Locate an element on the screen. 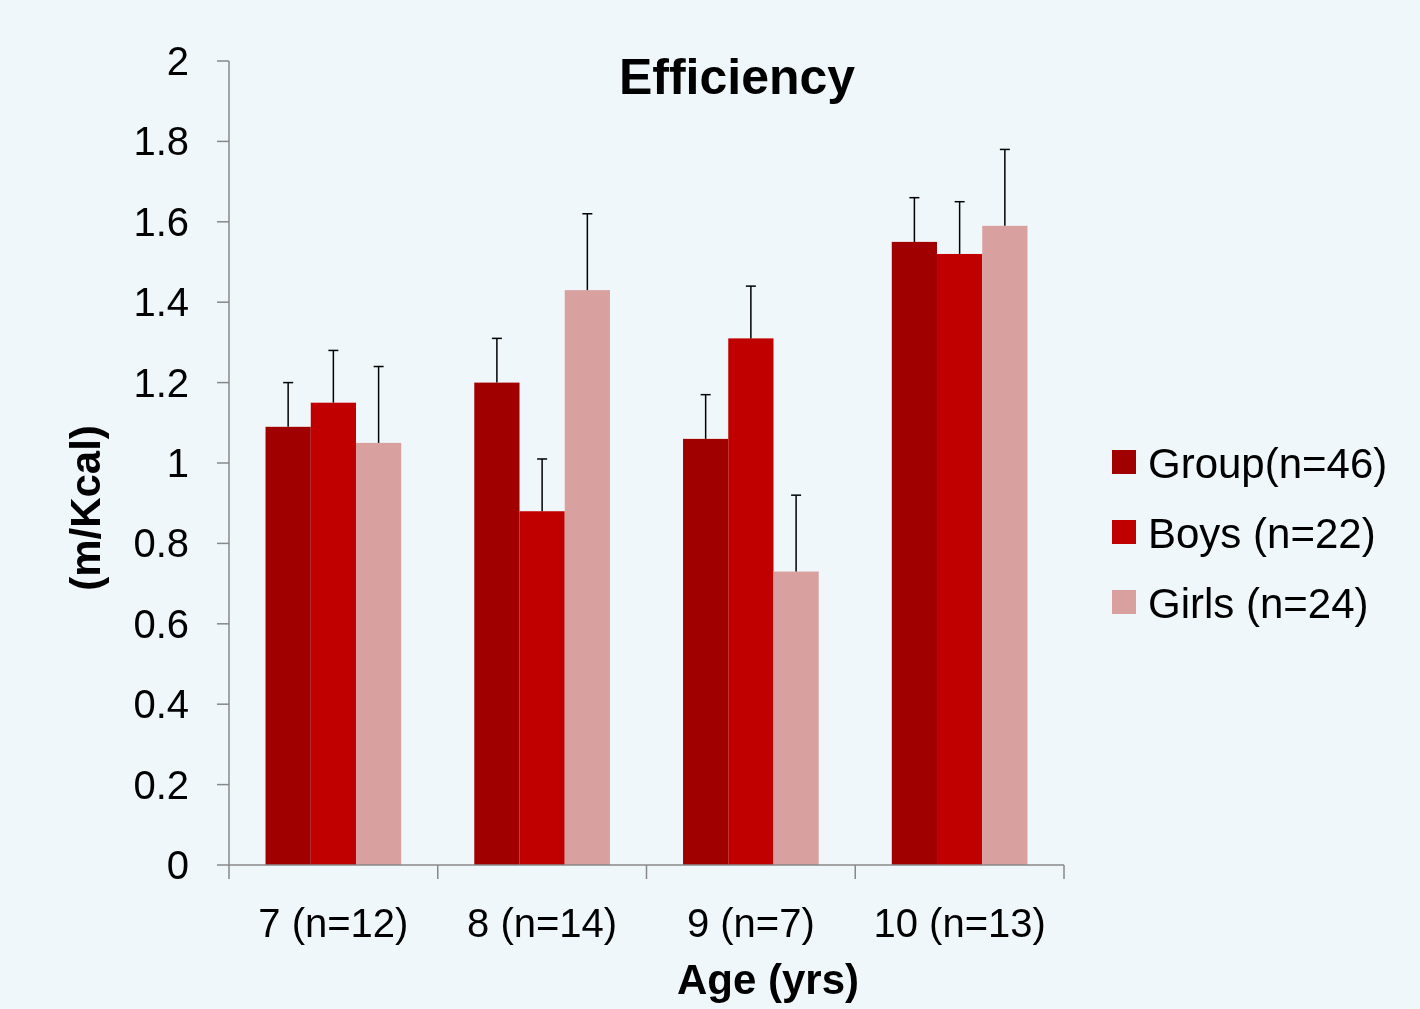 The width and height of the screenshot is (1420, 1009). x-tick-label: 7 (n=12) is located at coordinates (333, 923).